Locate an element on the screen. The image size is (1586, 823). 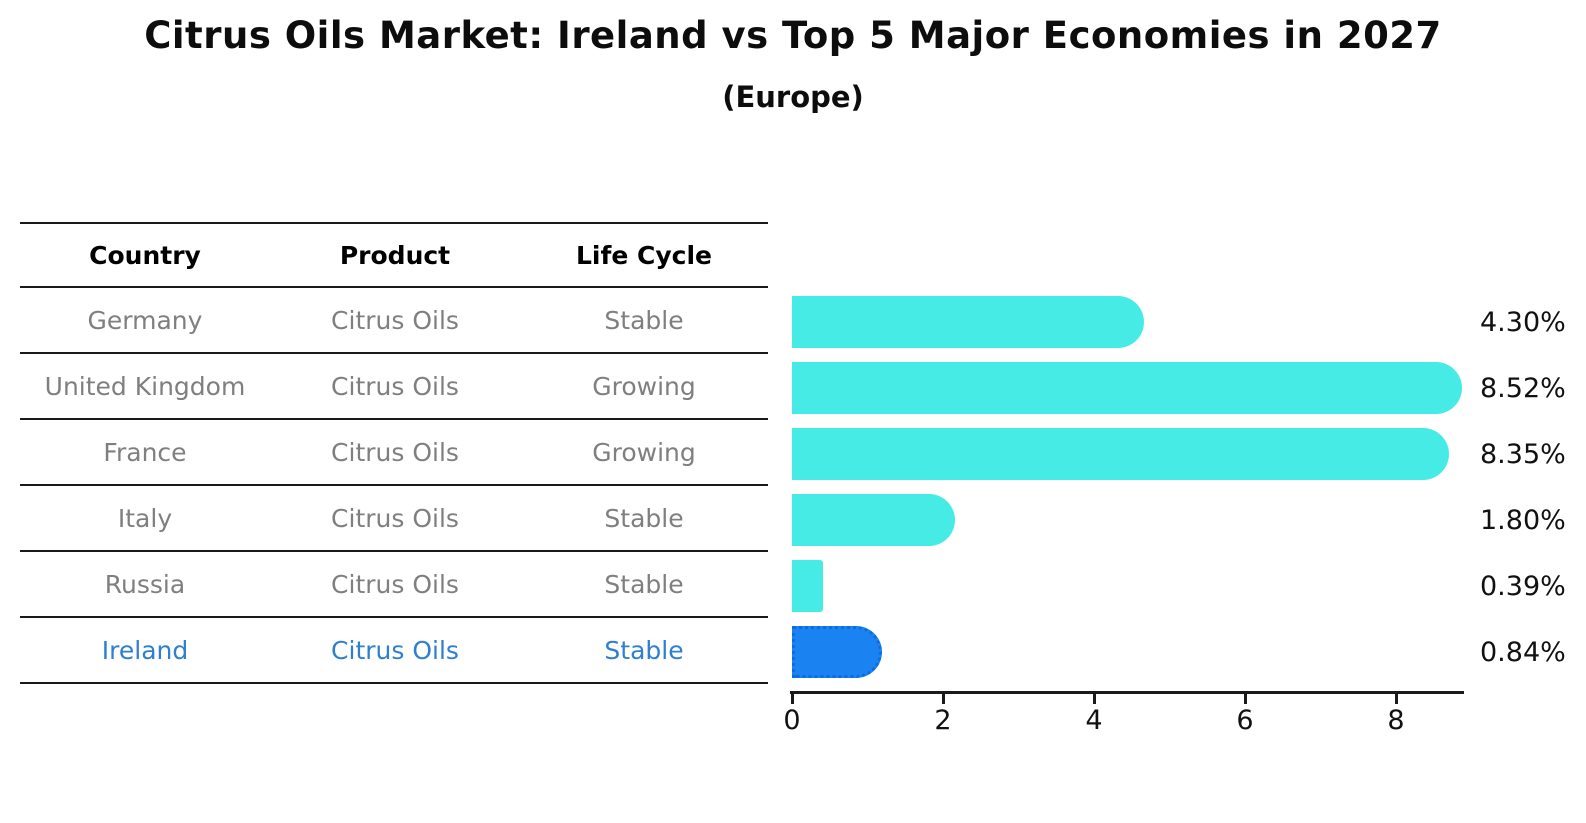
table-header-row: Country Product Life Cycle is located at coordinates (394, 255).